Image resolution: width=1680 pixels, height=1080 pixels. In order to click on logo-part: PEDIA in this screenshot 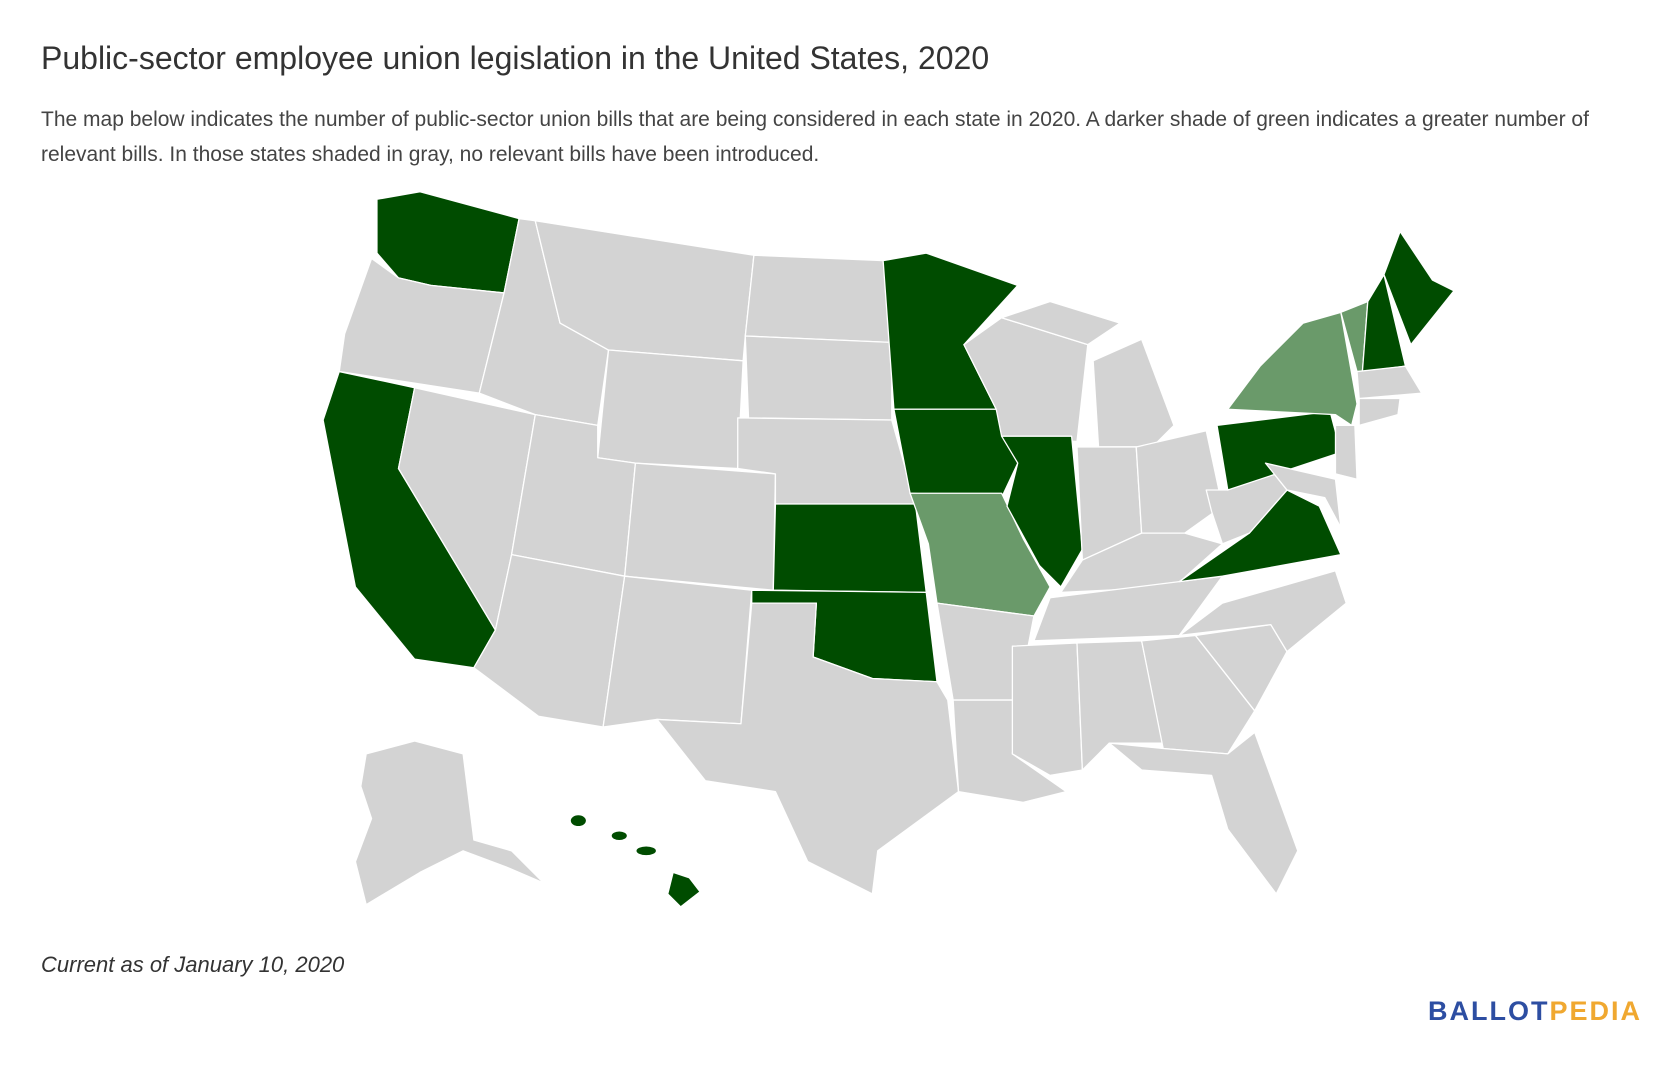, I will do `click(1595, 1011)`.